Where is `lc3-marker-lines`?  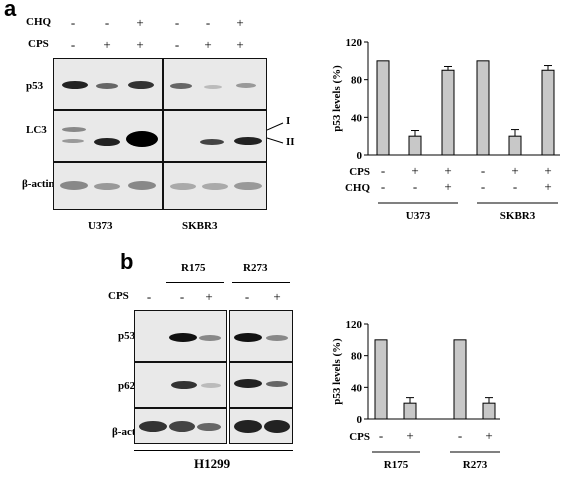
lc3-marker-lines is located at coordinates (275, 133).